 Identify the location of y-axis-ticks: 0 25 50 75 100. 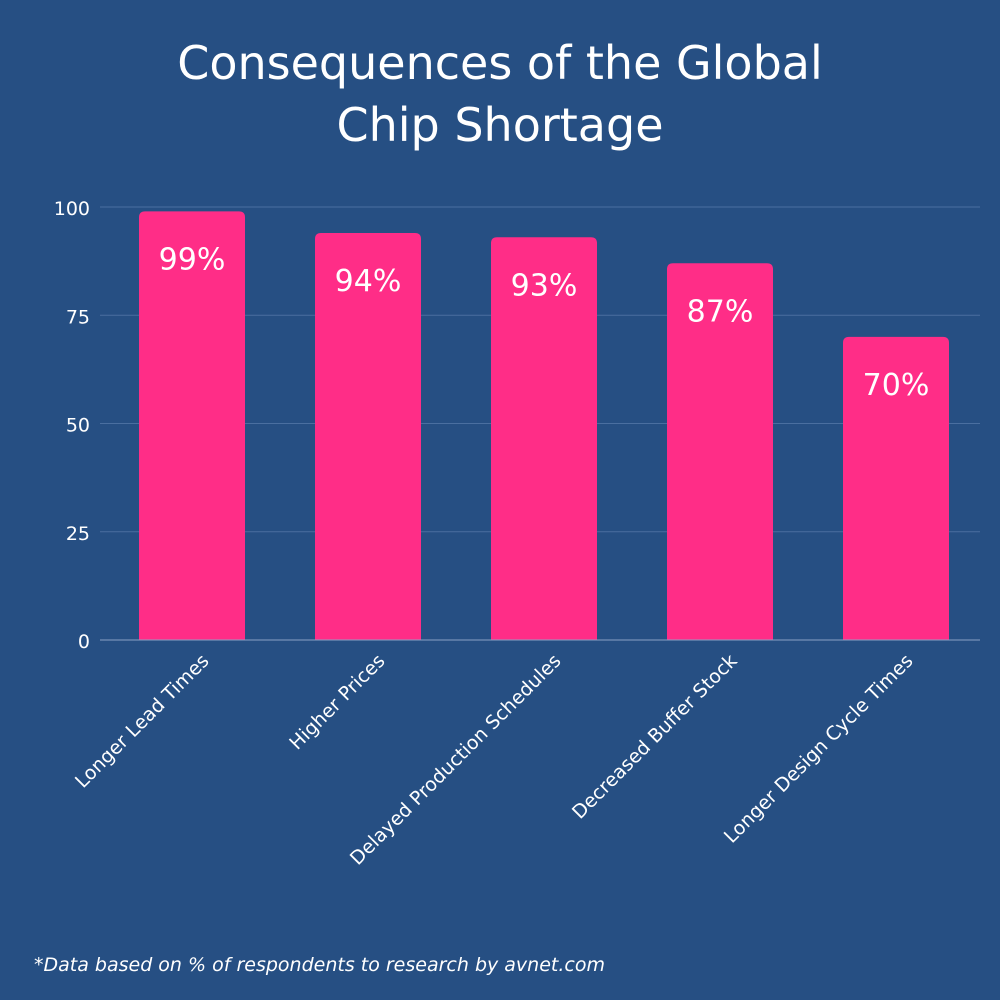
(72, 425).